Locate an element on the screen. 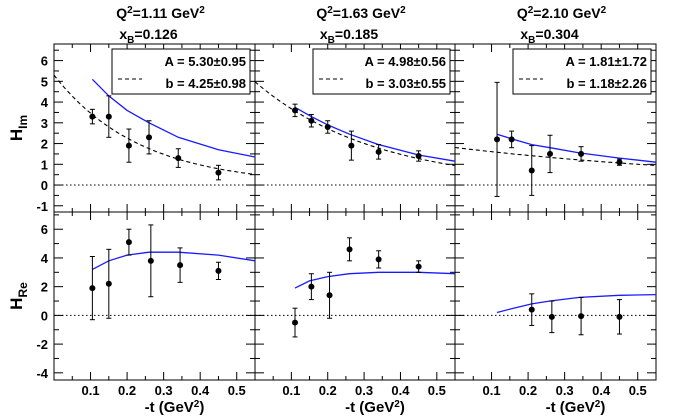 This screenshot has height=417, width=673. y-tick-label: -4 is located at coordinates (42, 373).